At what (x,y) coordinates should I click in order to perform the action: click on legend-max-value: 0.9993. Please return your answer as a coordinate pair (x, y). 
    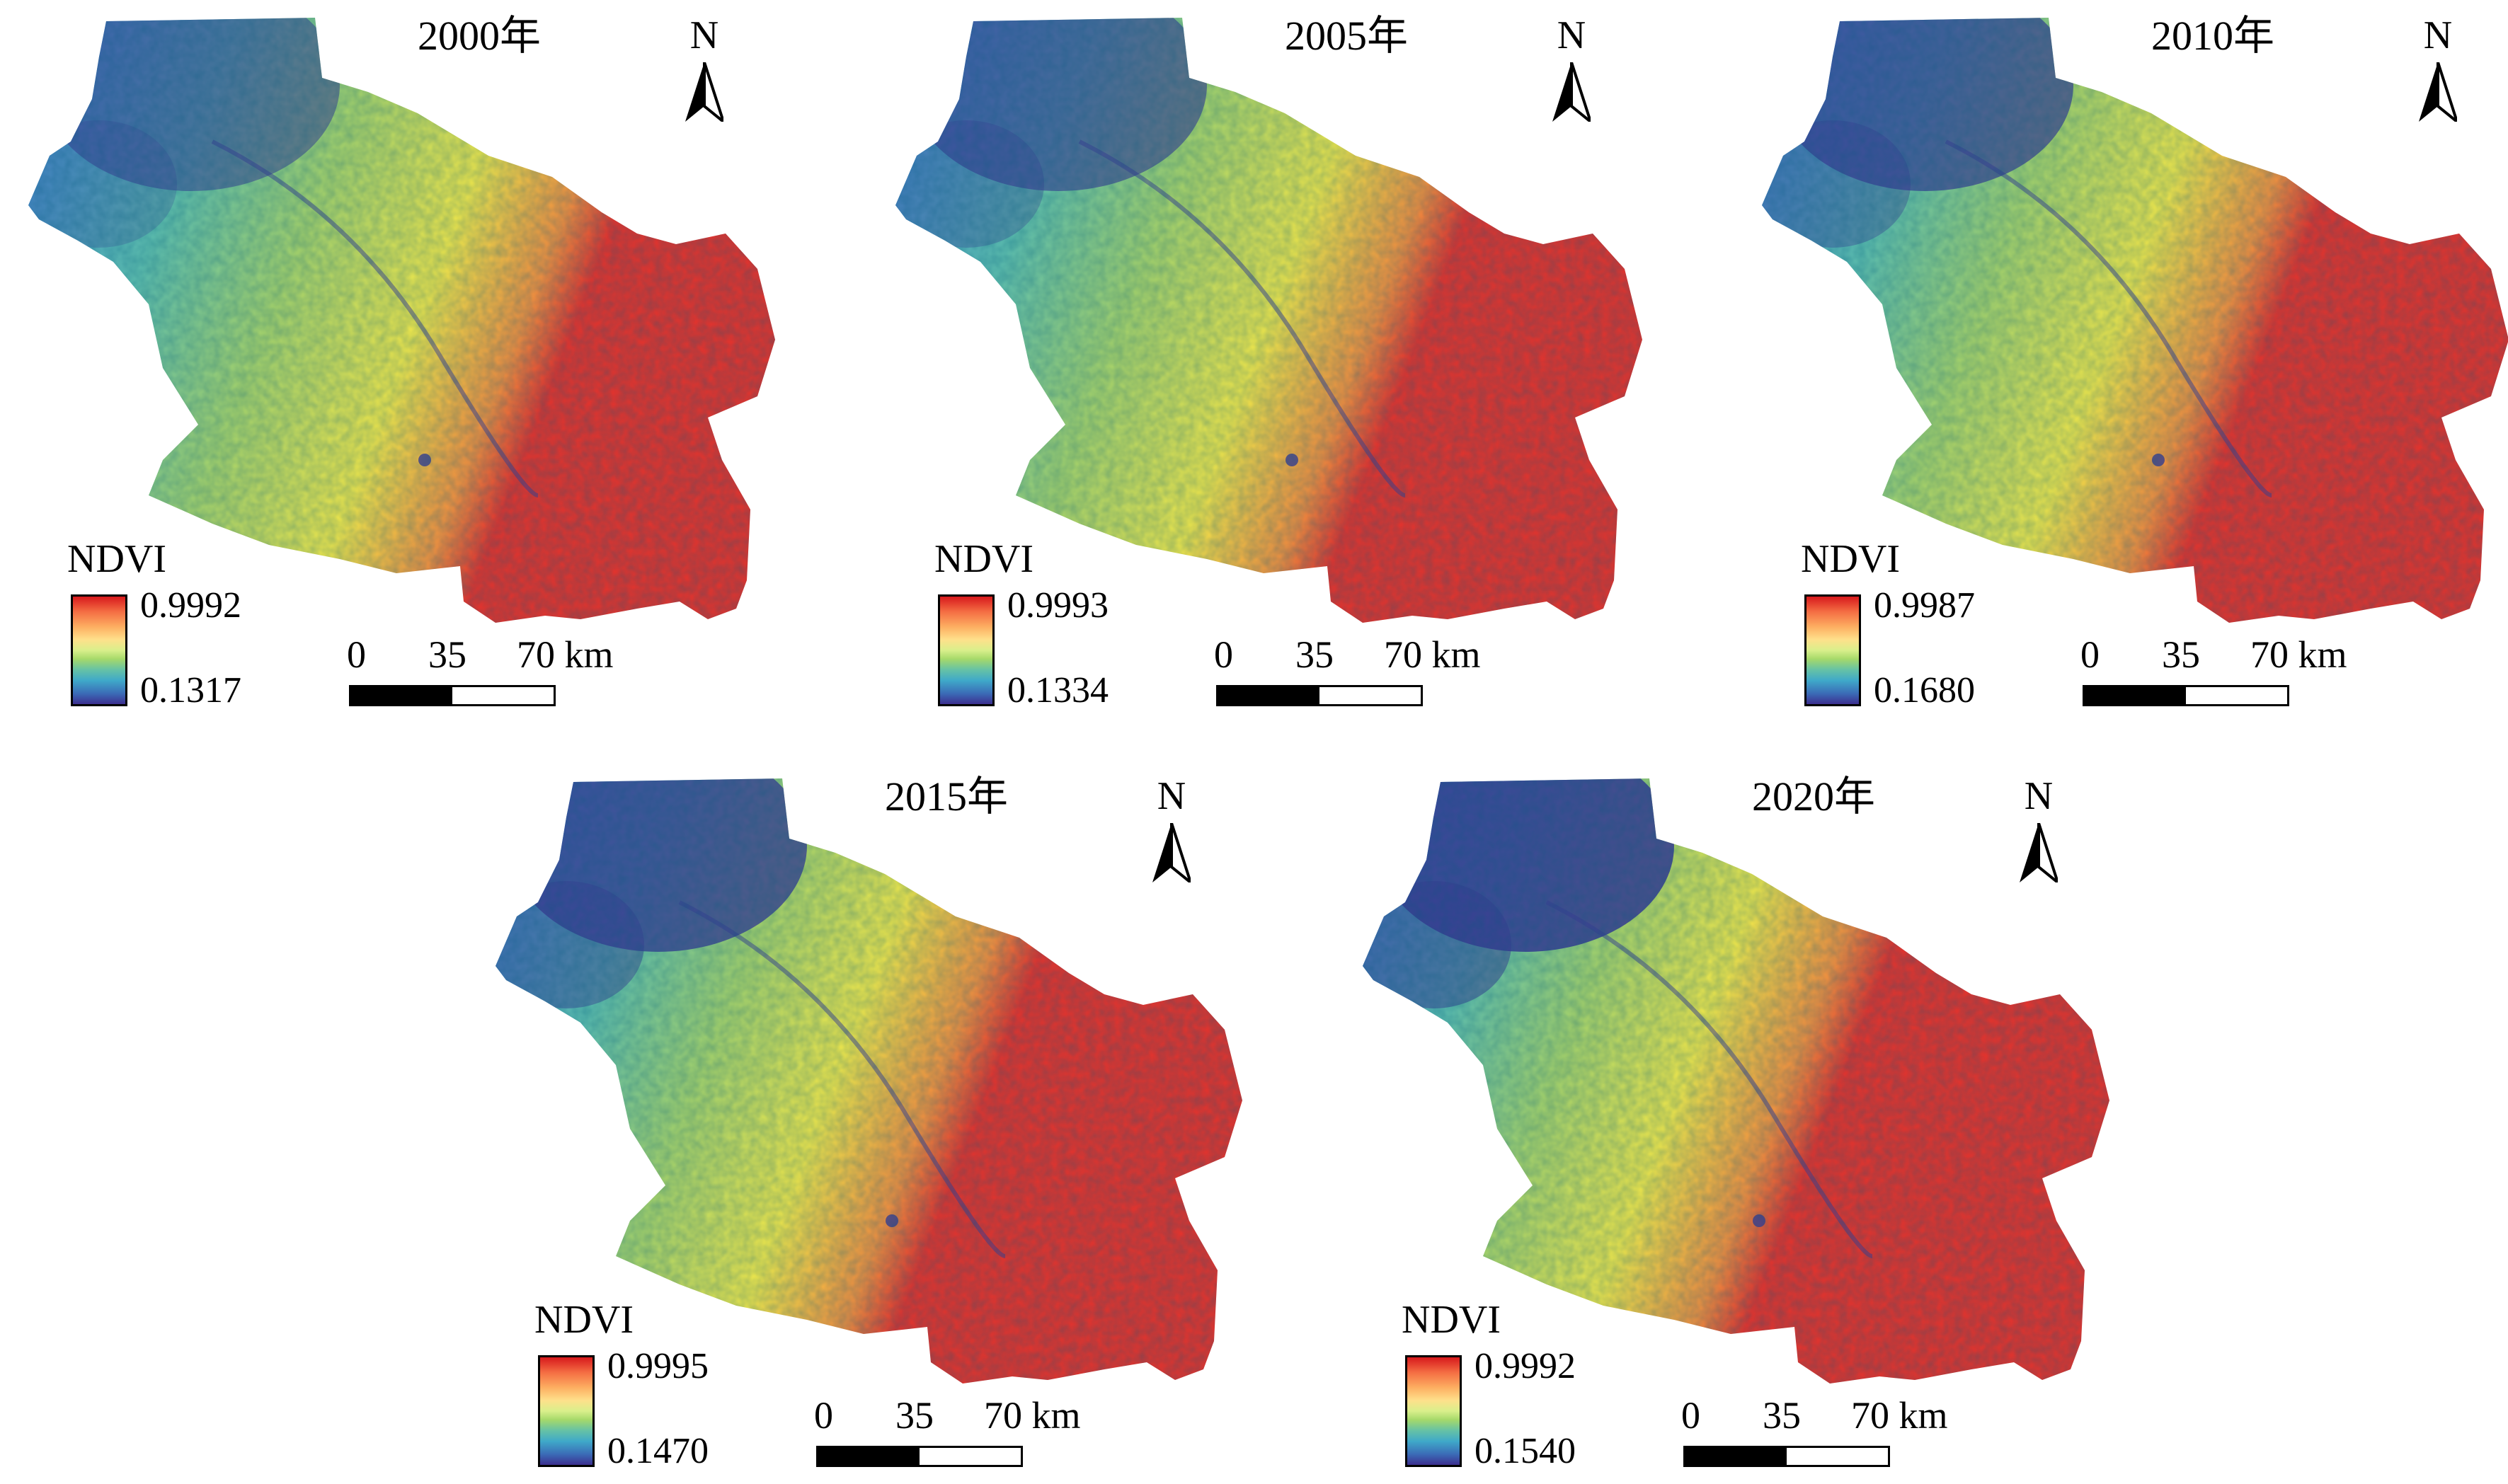
    Looking at the image, I should click on (1058, 605).